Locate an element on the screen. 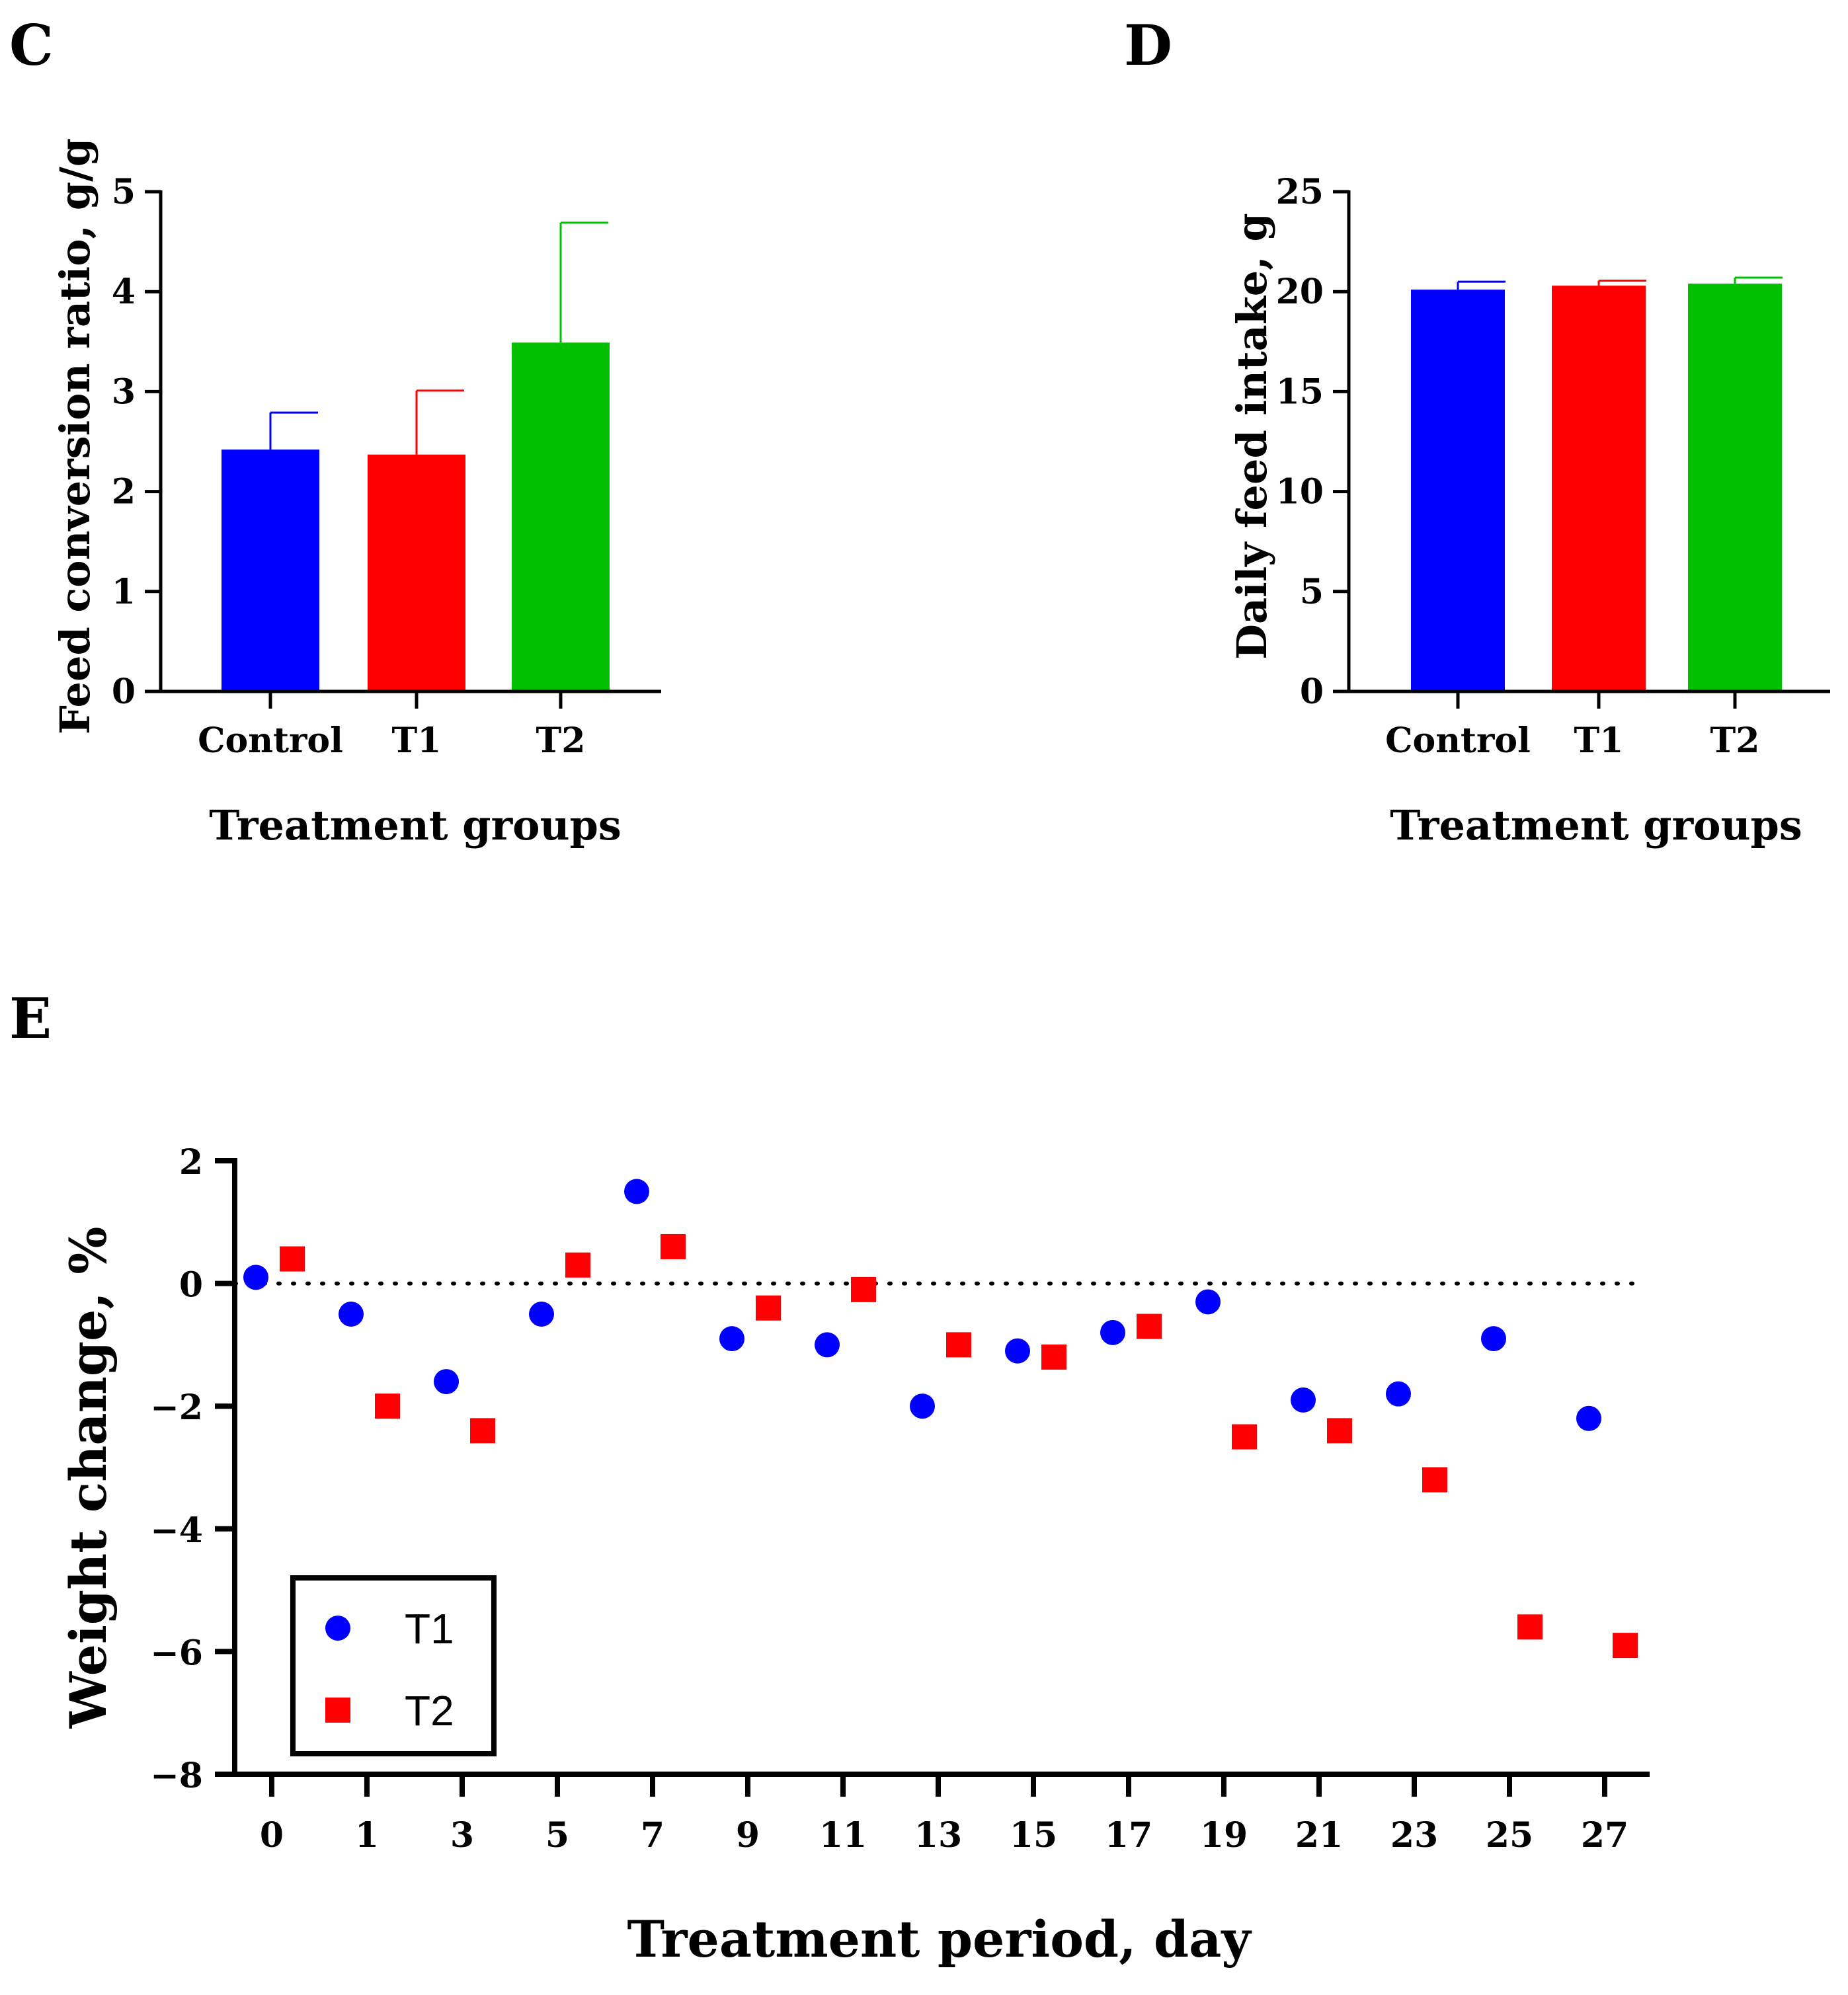 The height and width of the screenshot is (1995, 1848). panel-d-plot-area: 0 5 10 15 20 25 Control T1 T2 is located at coordinates (1553, 466).